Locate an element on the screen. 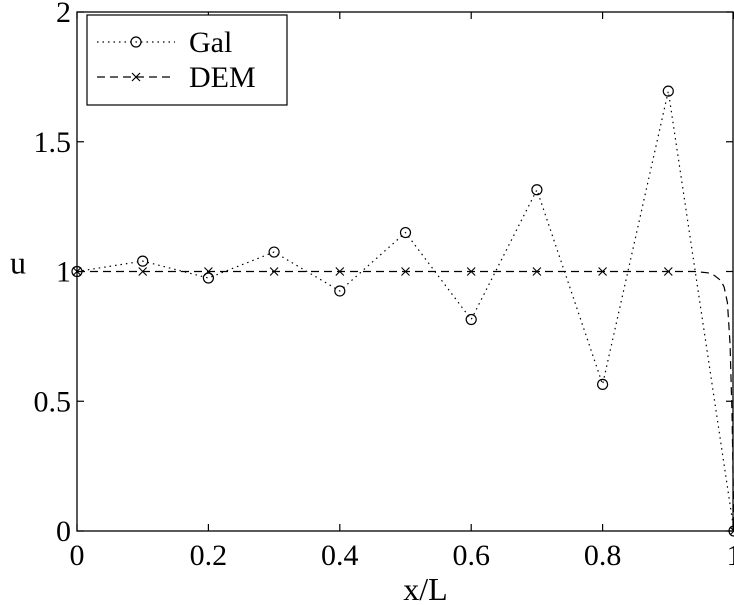  x-tick-label: 0.2 is located at coordinates (209, 555).